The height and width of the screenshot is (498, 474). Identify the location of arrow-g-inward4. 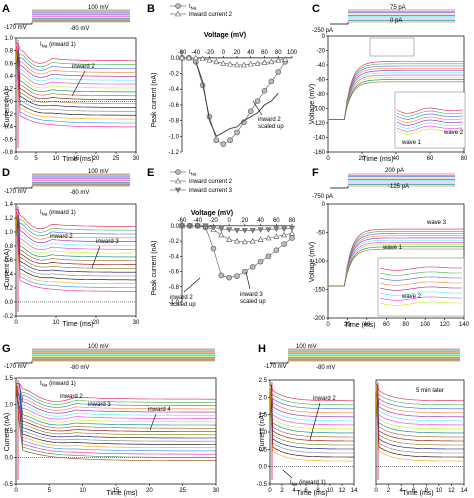
(153, 422).